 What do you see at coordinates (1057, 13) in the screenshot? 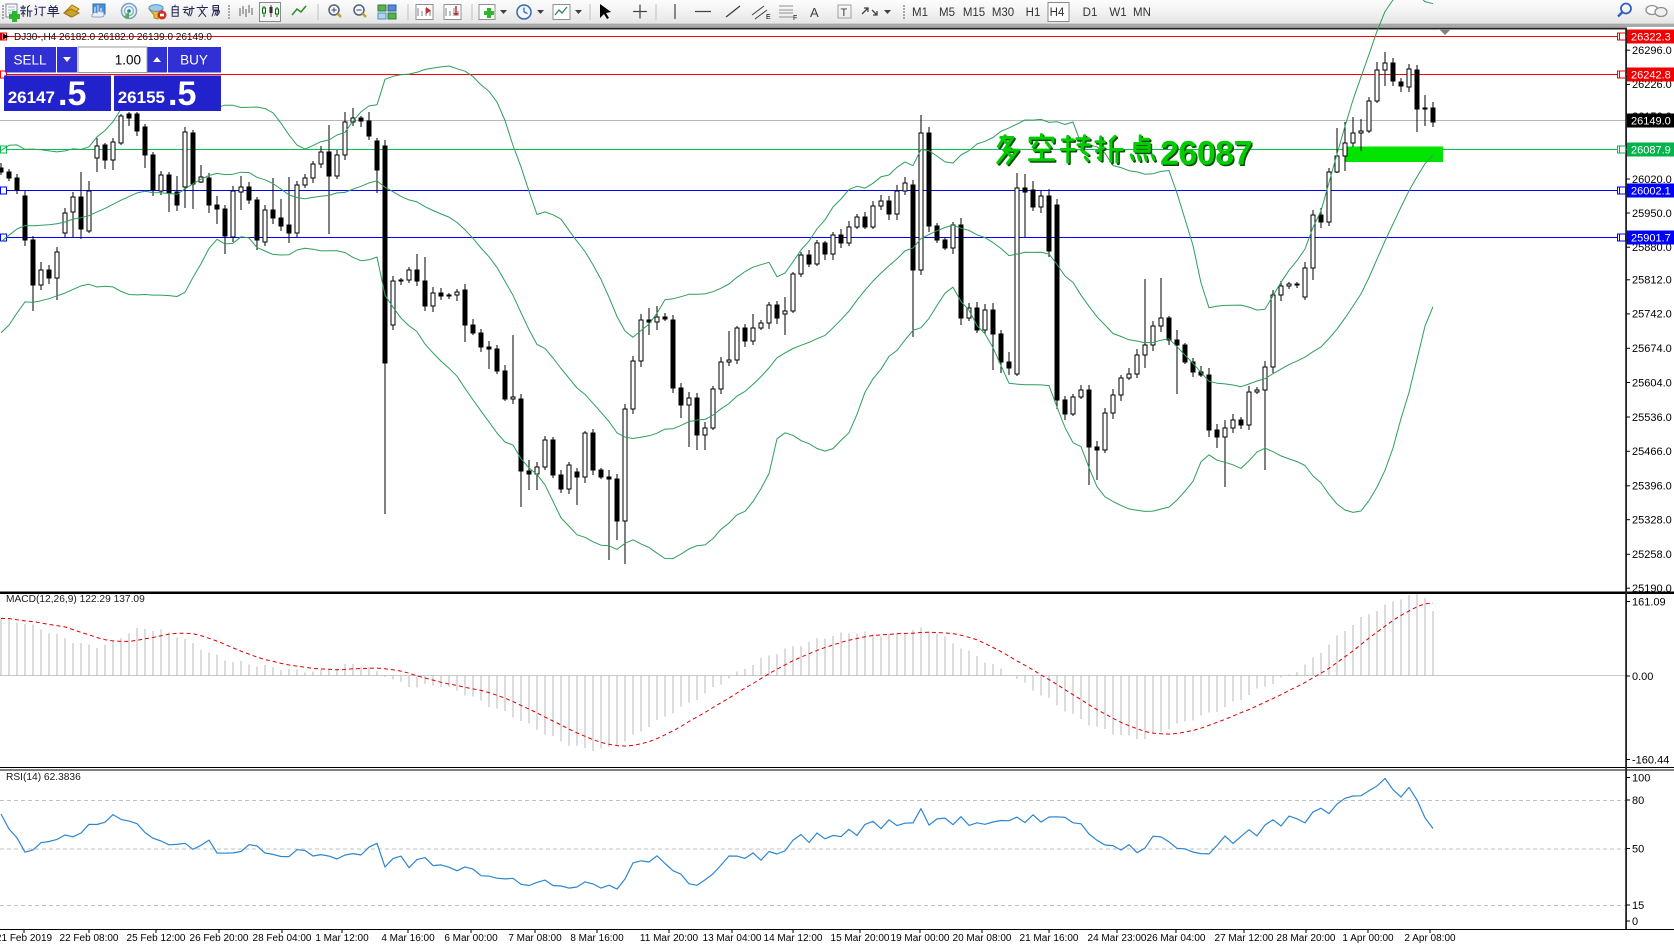
I see `svg-text: H4` at bounding box center [1057, 13].